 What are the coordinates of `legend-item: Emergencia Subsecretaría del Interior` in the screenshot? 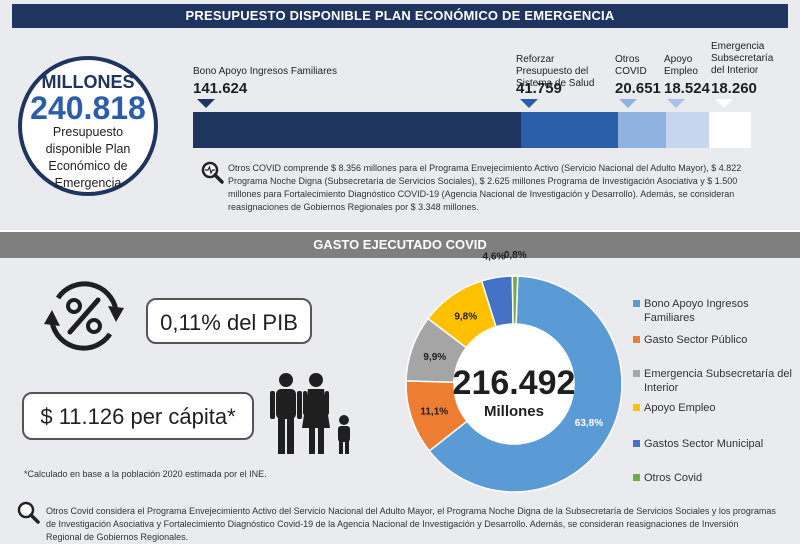 It's located at (713, 381).